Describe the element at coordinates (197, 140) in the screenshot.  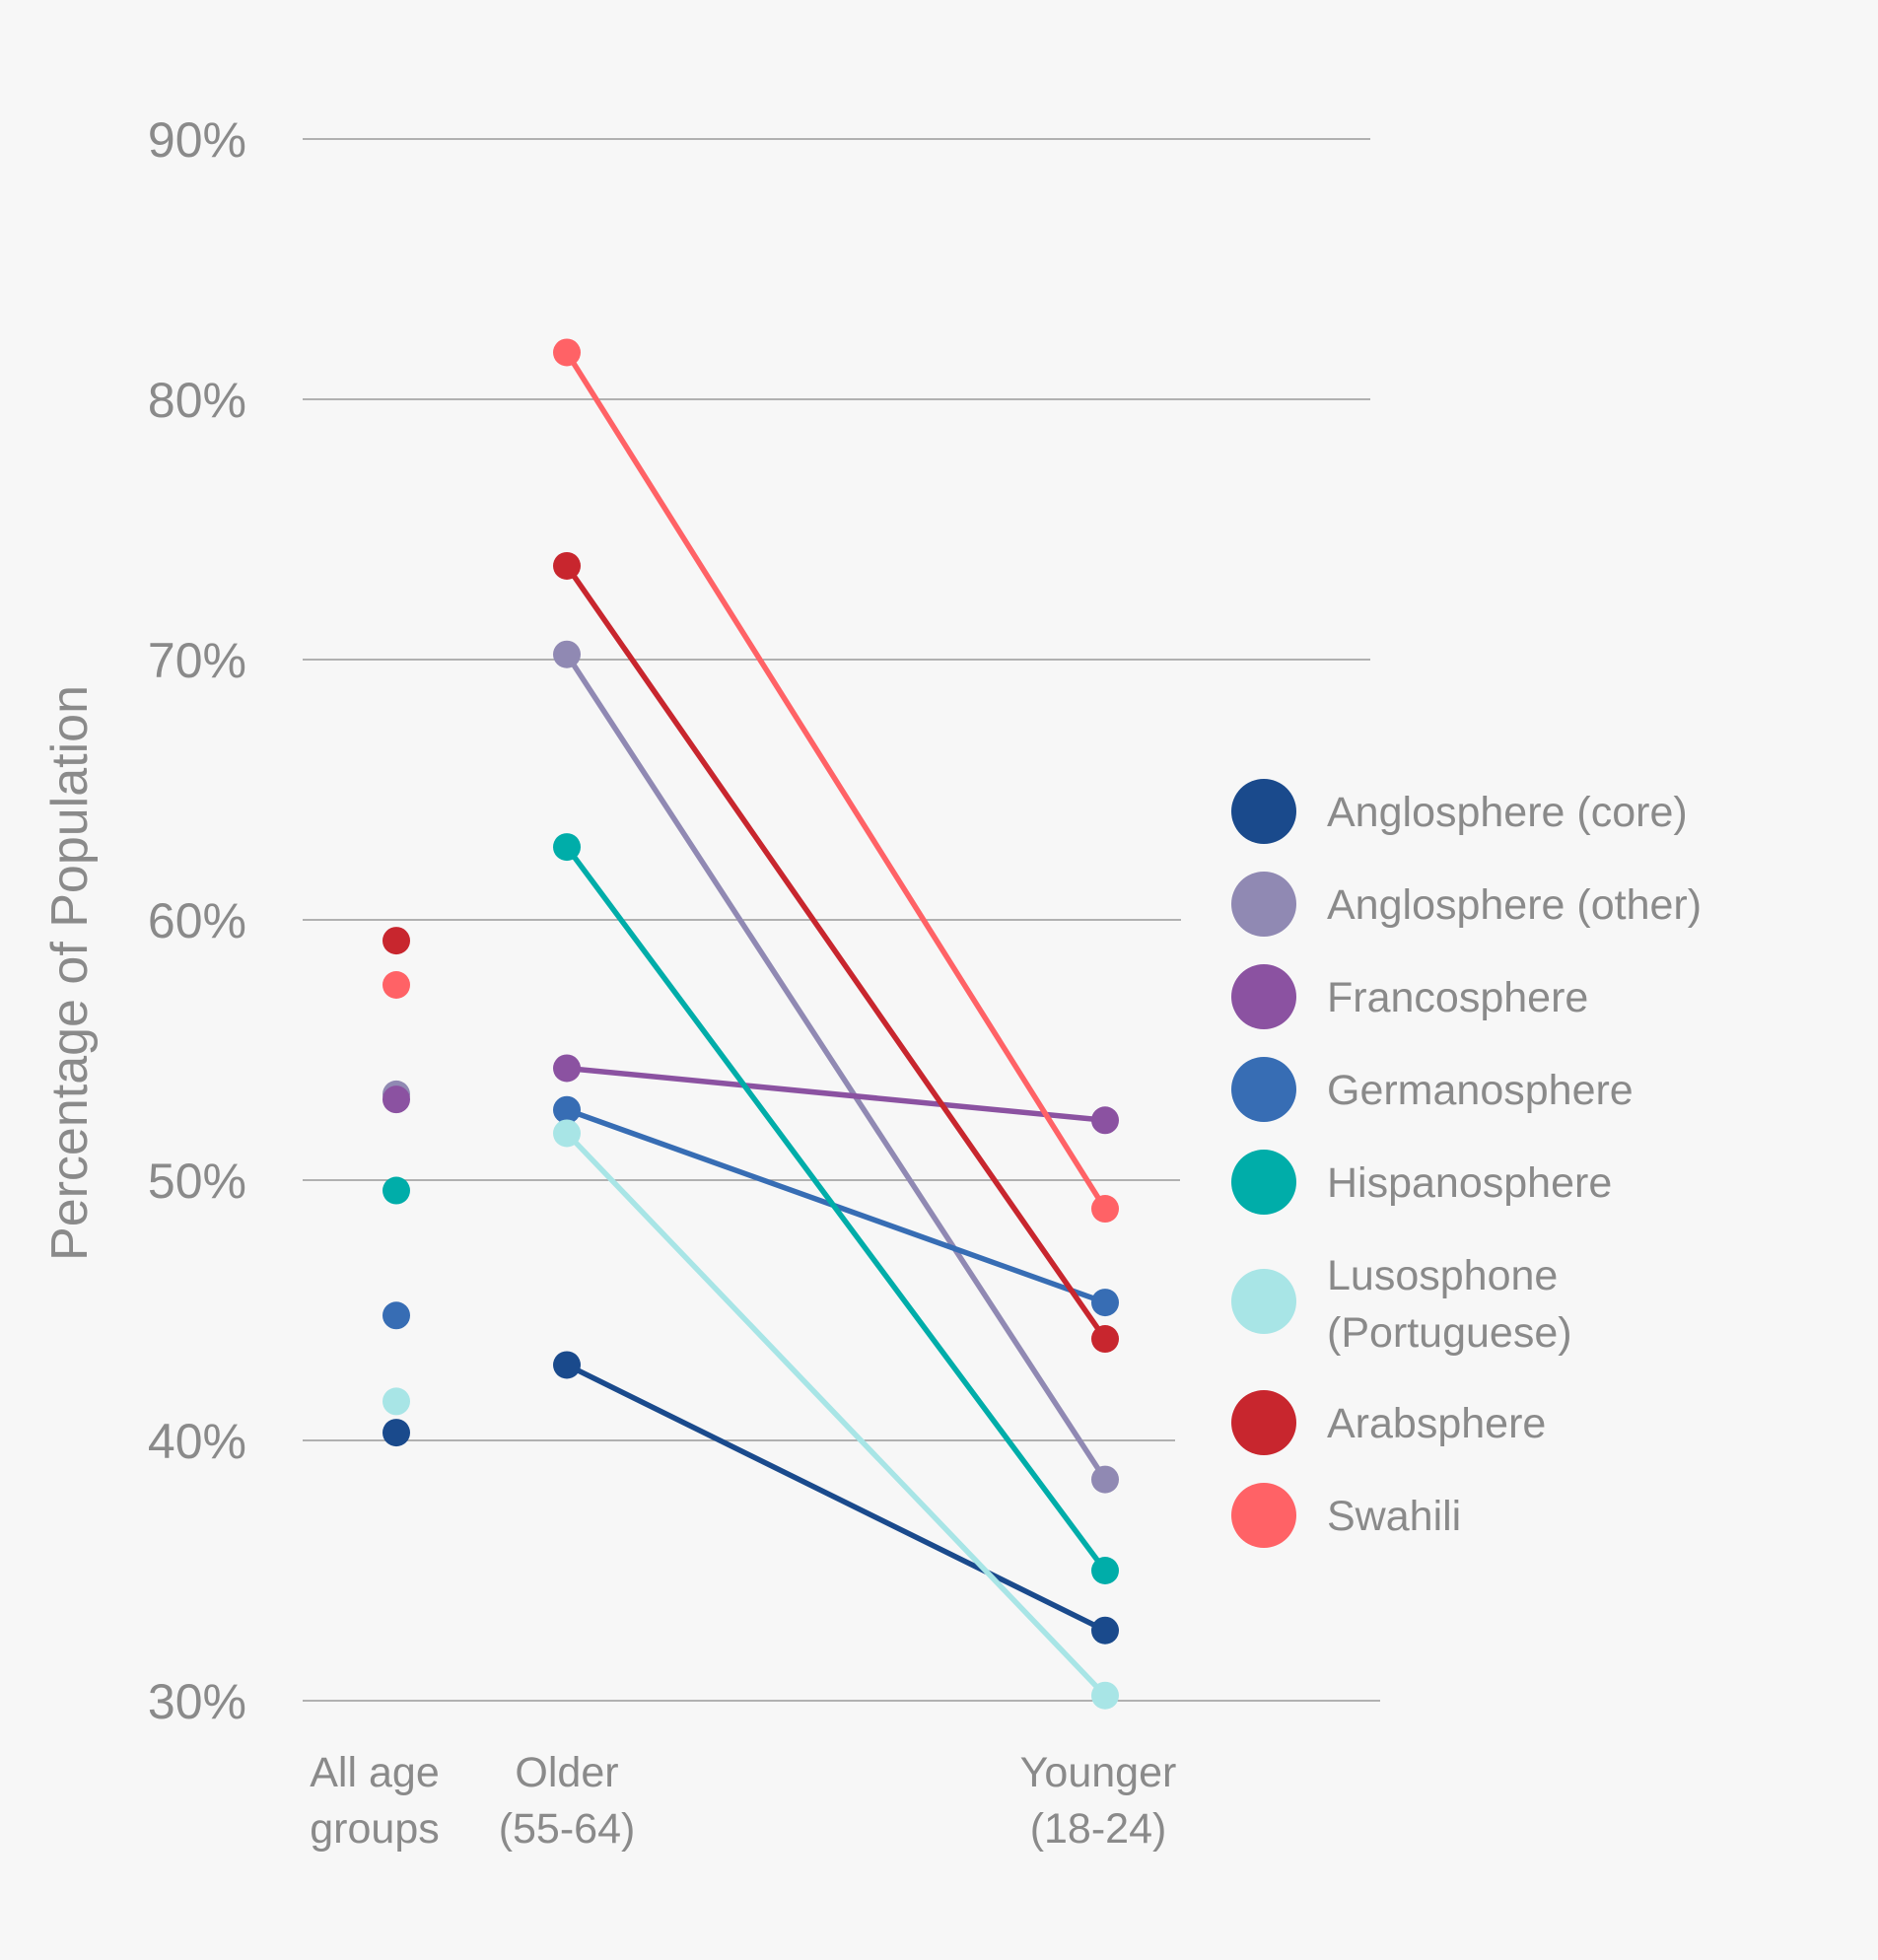
I see `y-tick-label: 90%` at that location.